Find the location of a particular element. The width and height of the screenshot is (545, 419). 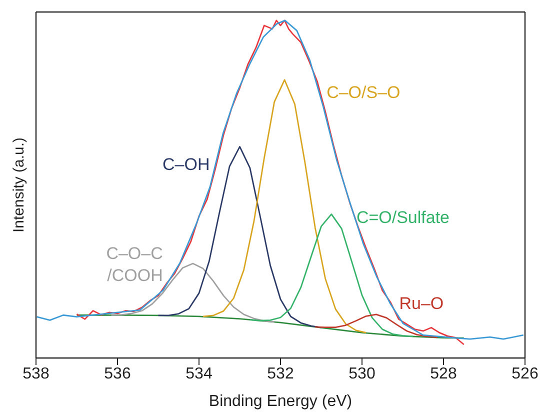

x-tick-label: 536 is located at coordinates (117, 373).